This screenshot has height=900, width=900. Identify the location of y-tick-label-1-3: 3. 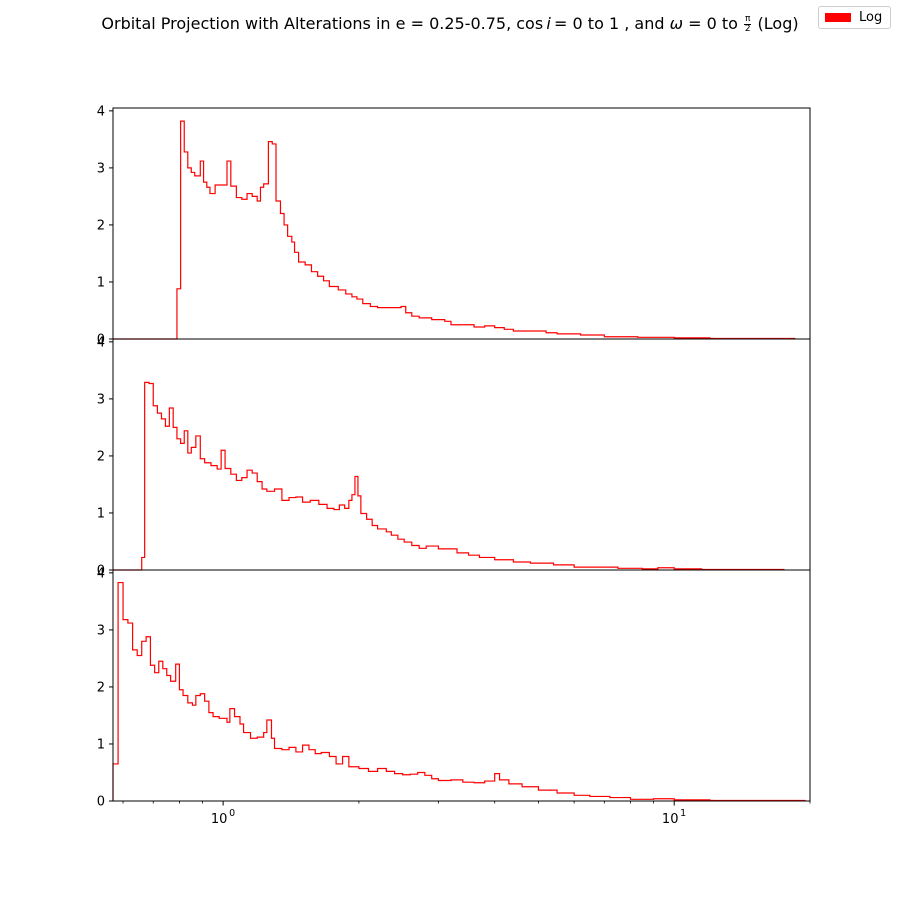
(101, 168).